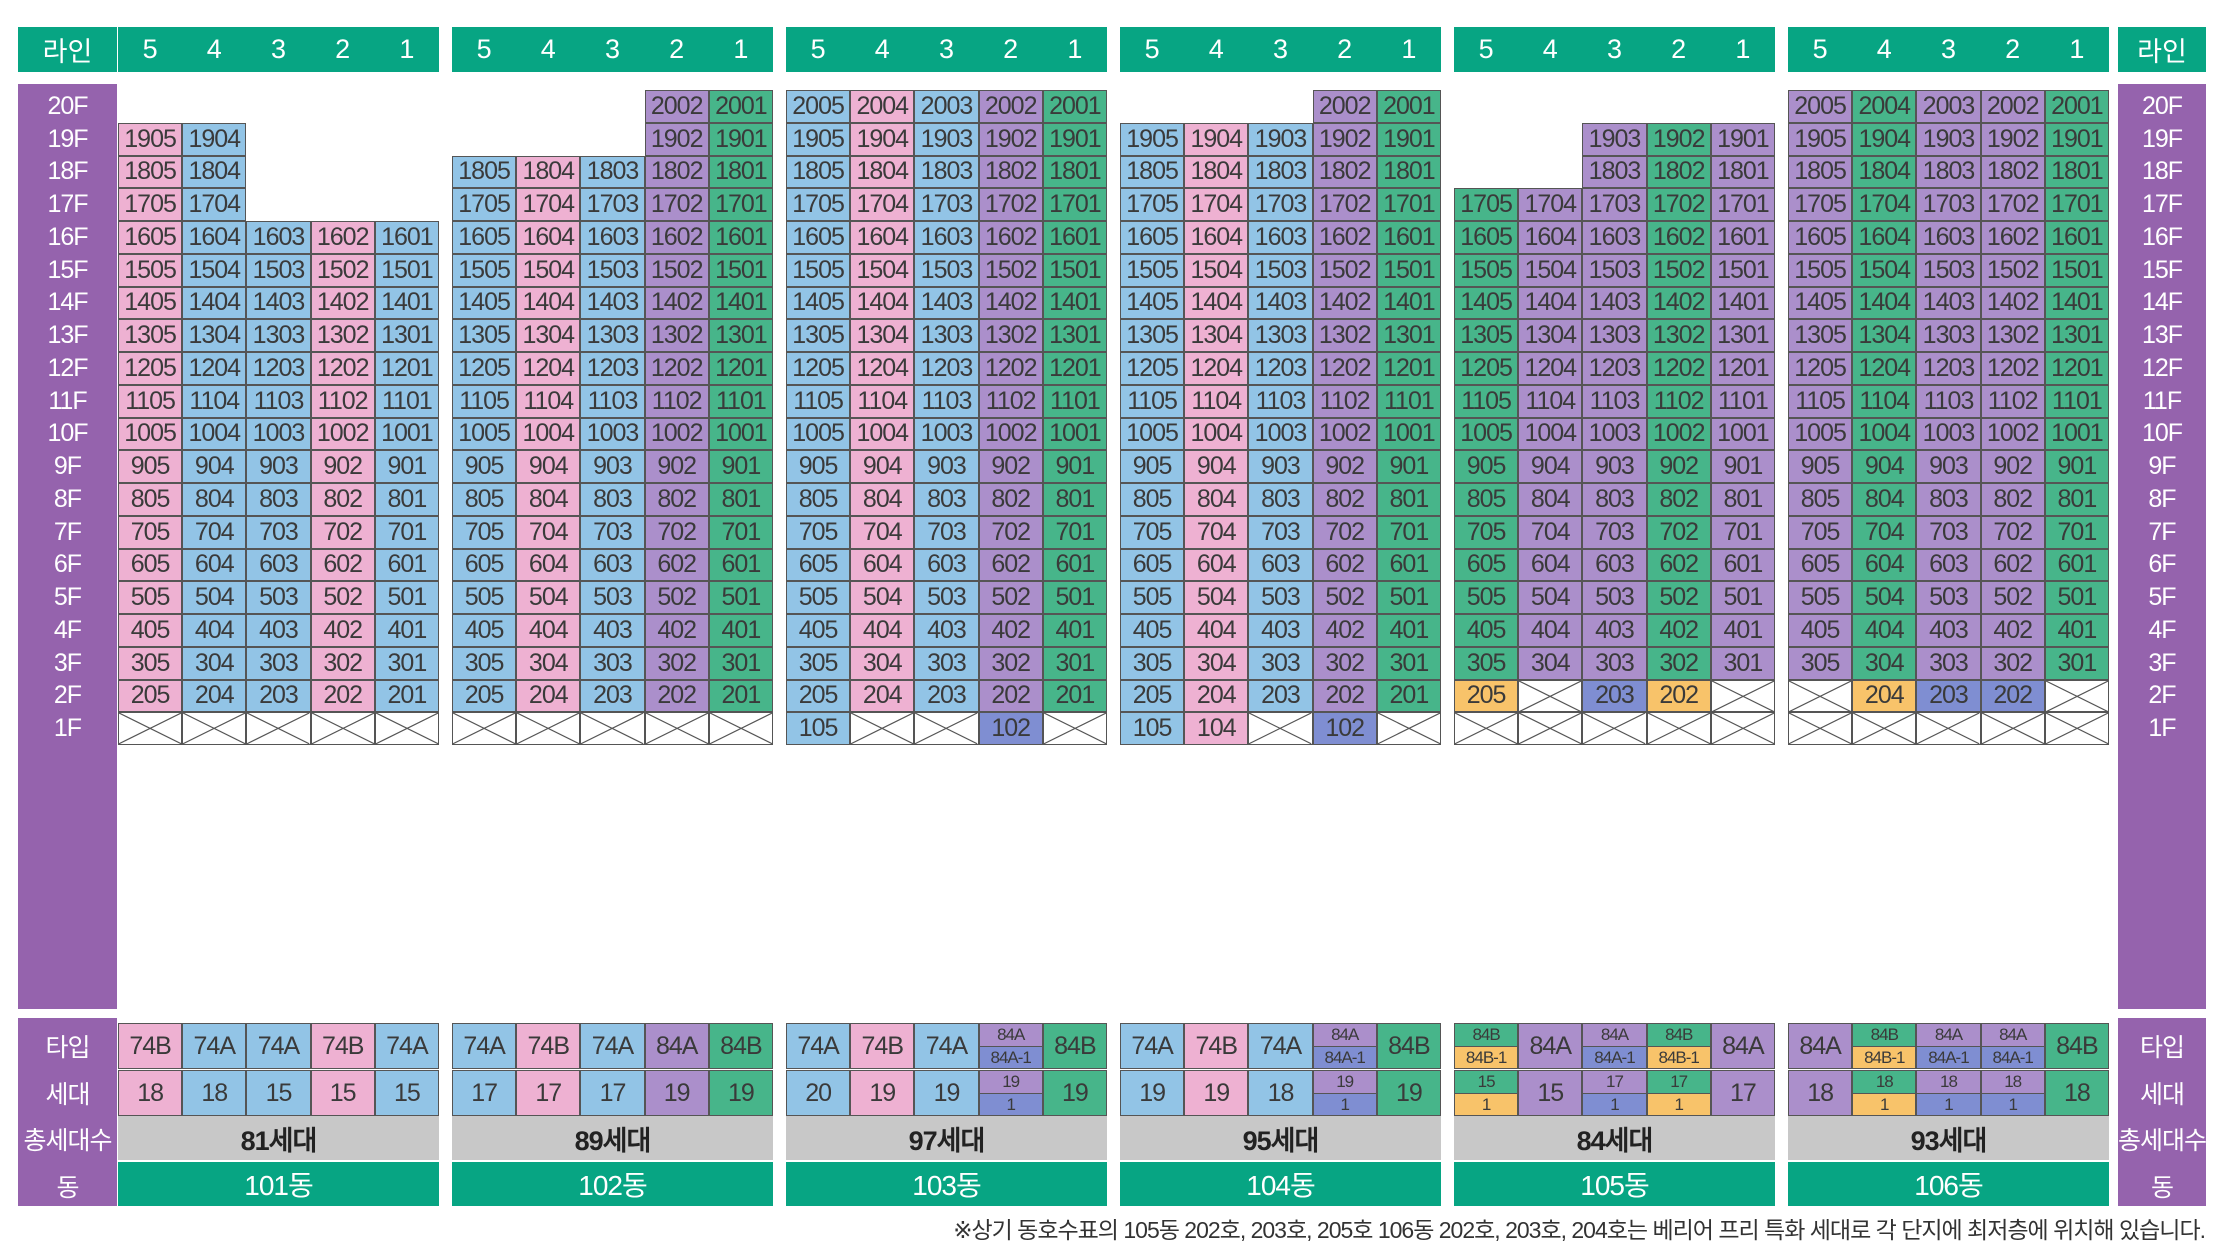 The width and height of the screenshot is (2213, 1247). I want to click on building-name: 103동, so click(946, 1184).